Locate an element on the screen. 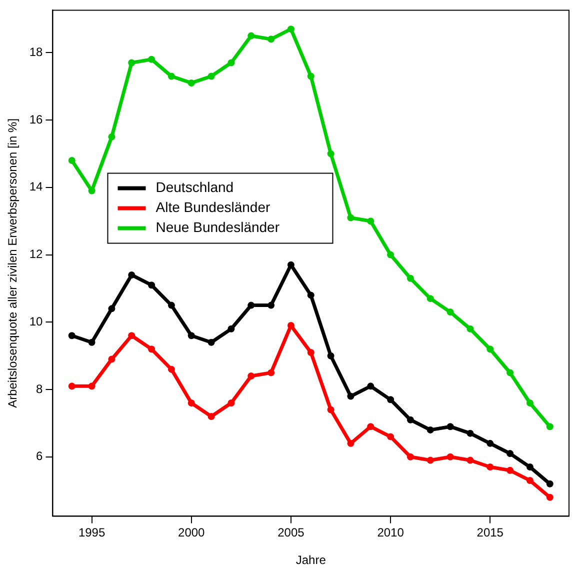 The height and width of the screenshot is (577, 574). y-axis-title: Arbeitslosenquote aller zivilen Erwerbspersonen [in %] is located at coordinates (13, 263).